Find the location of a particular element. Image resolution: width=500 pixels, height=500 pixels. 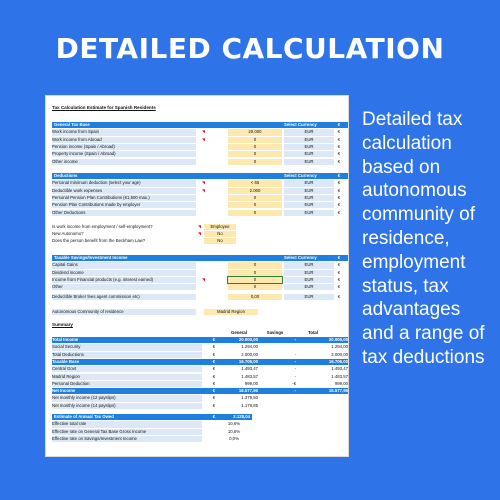

deduction-row-2-currency: EUR is located at coordinates (309, 198).